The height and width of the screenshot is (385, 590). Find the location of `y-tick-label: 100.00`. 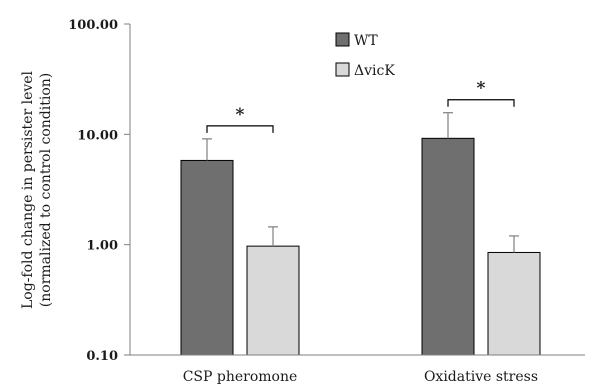

y-tick-label: 100.00 is located at coordinates (93, 25).